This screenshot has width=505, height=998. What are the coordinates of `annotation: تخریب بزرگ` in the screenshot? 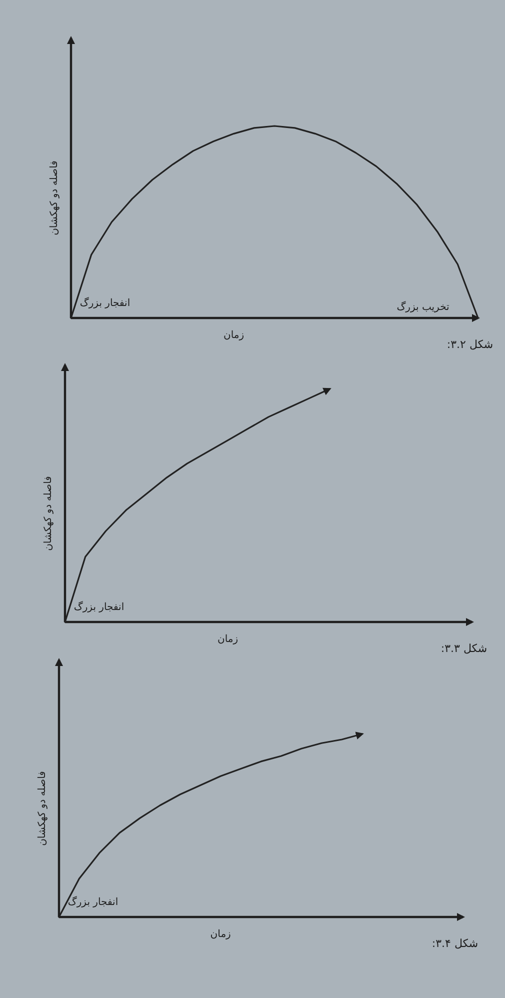 It's located at (423, 307).